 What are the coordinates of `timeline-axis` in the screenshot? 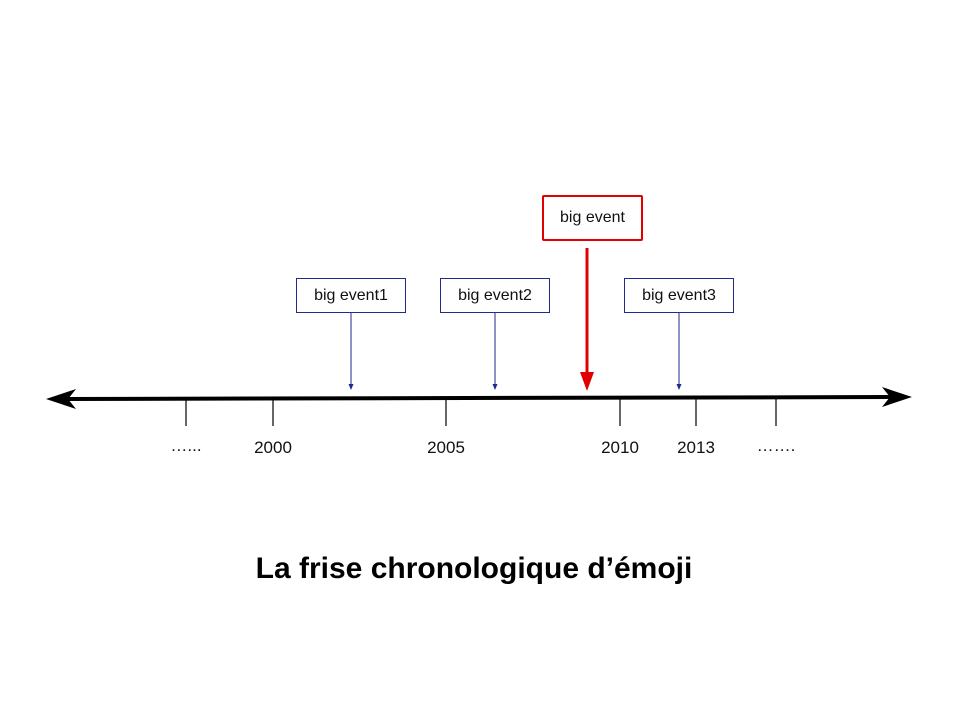 It's located at (479, 398).